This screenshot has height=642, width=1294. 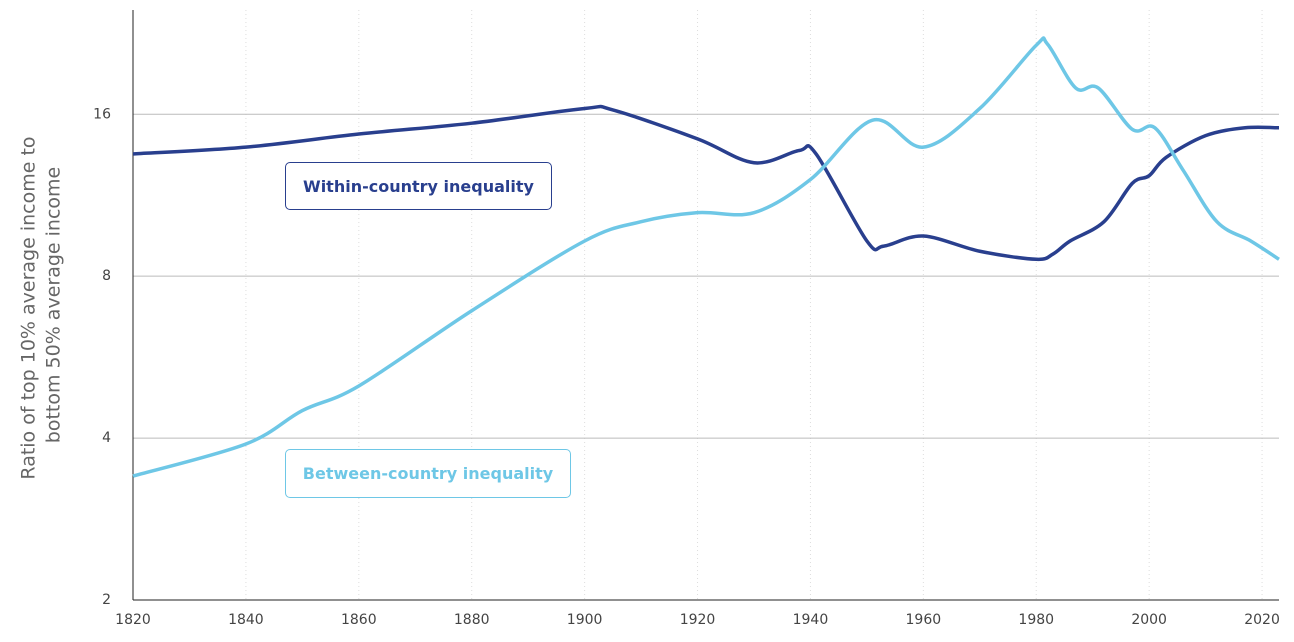 I want to click on y-axis-title-line: Ratio of top 10% average income to, so click(x=28, y=307).